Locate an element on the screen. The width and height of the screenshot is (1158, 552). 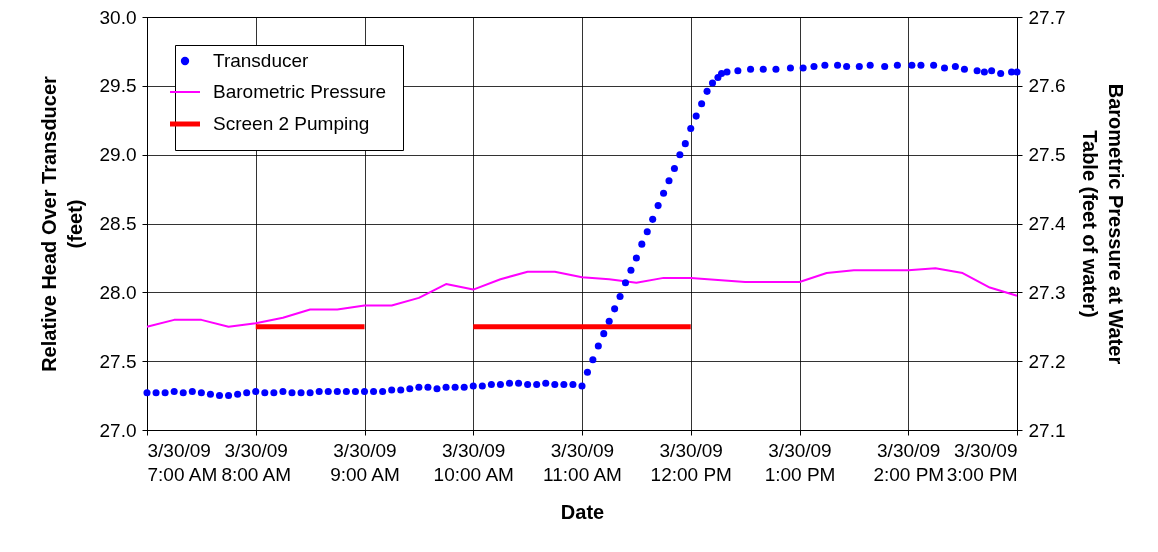
y-tick-label: 29.0 is located at coordinates (118, 155).